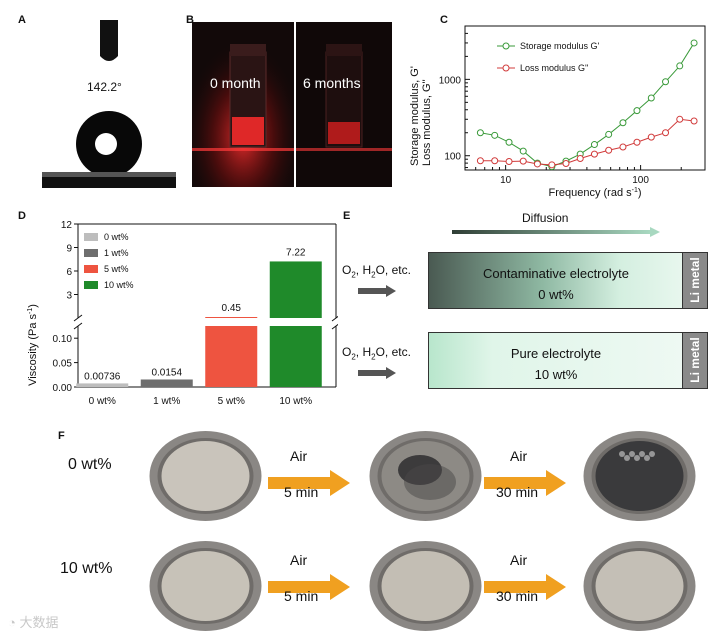 The image size is (723, 634). Describe the element at coordinates (560, 46) in the screenshot. I see `rheology-legend-label: Storage modulus G'` at that location.